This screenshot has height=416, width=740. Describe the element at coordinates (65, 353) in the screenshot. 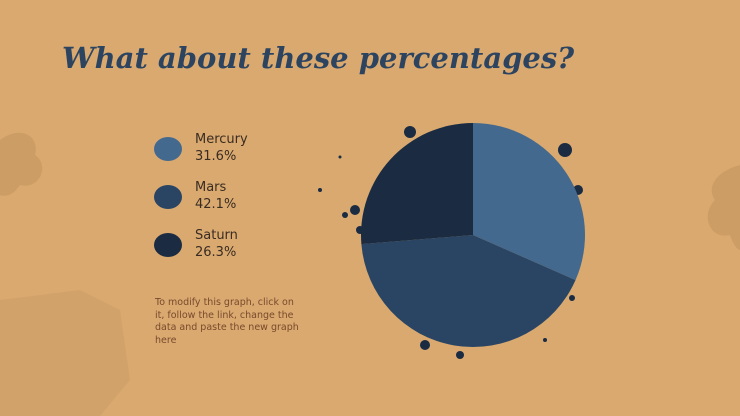

I see `books-sketch` at that location.